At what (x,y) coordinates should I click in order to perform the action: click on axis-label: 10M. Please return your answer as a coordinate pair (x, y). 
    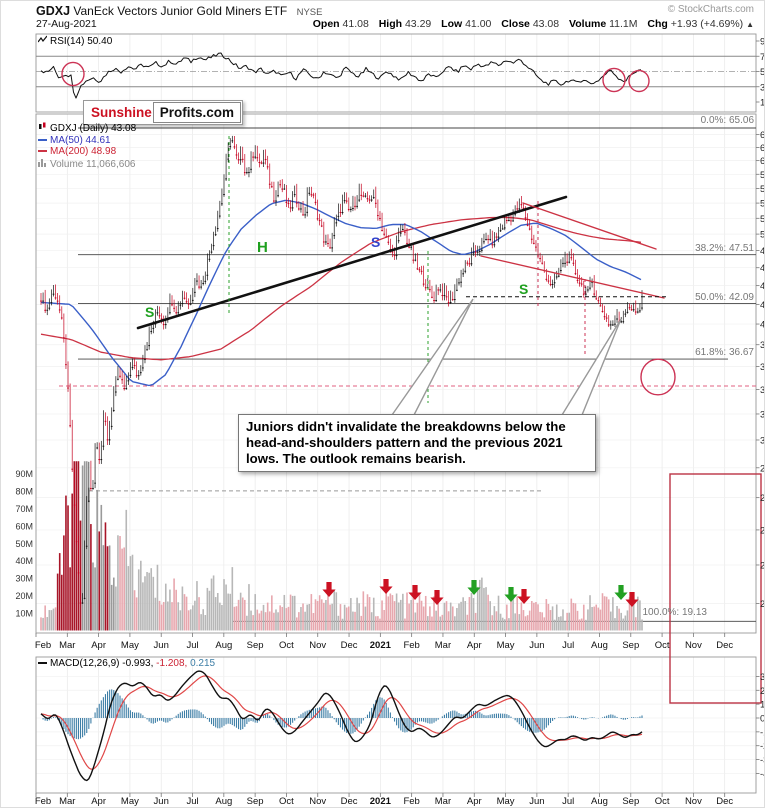
    Looking at the image, I should click on (24, 614).